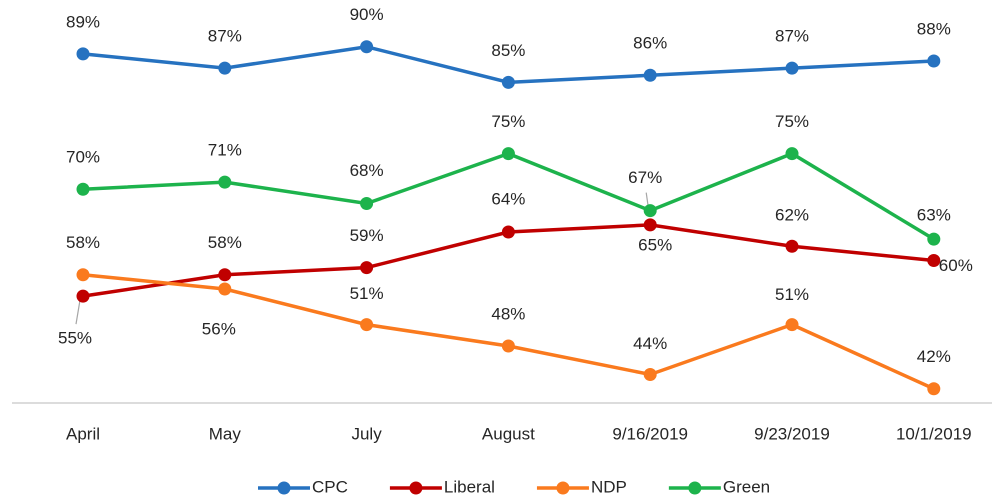  Describe the element at coordinates (330, 486) in the screenshot. I see `legend-label: CPC` at that location.